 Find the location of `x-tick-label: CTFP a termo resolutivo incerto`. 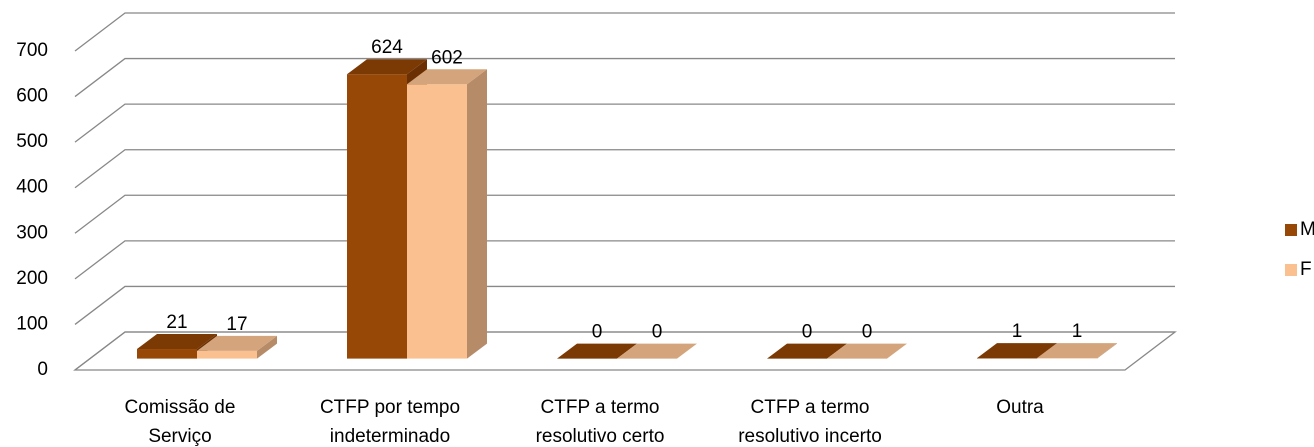

x-tick-label: CTFP a termo resolutivo incerto is located at coordinates (810, 422).